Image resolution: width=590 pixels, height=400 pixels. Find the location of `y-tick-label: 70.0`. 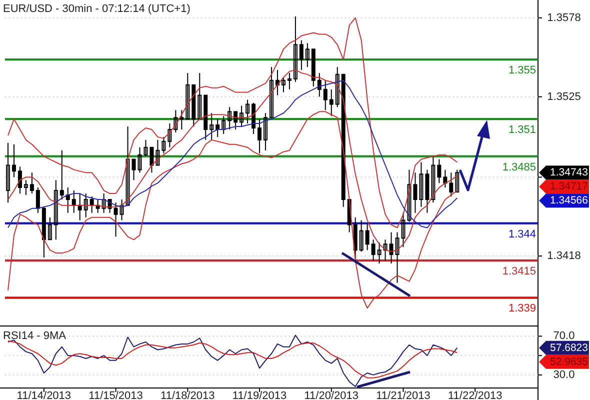

y-tick-label: 70.0 is located at coordinates (564, 336).